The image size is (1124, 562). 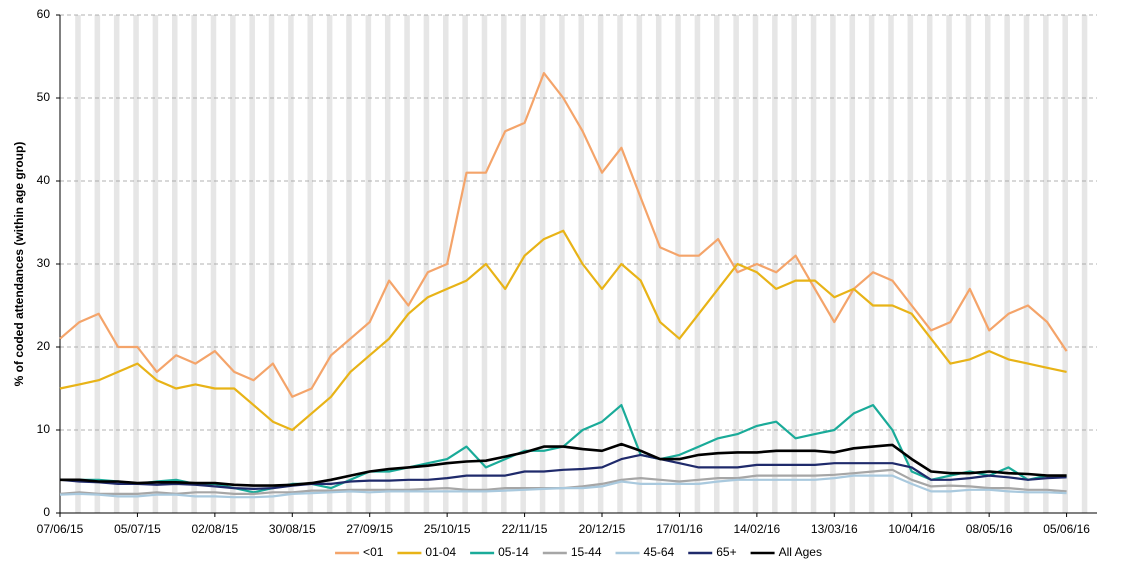 What do you see at coordinates (989, 529) in the screenshot?
I see `x-tick-label: 08/05/16` at bounding box center [989, 529].